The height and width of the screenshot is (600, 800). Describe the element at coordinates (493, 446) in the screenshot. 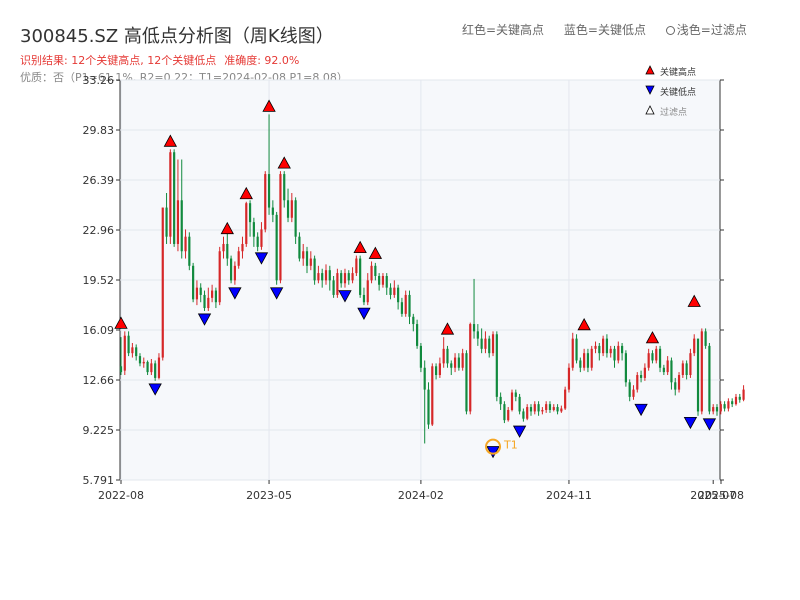

I see `t1-circle` at that location.